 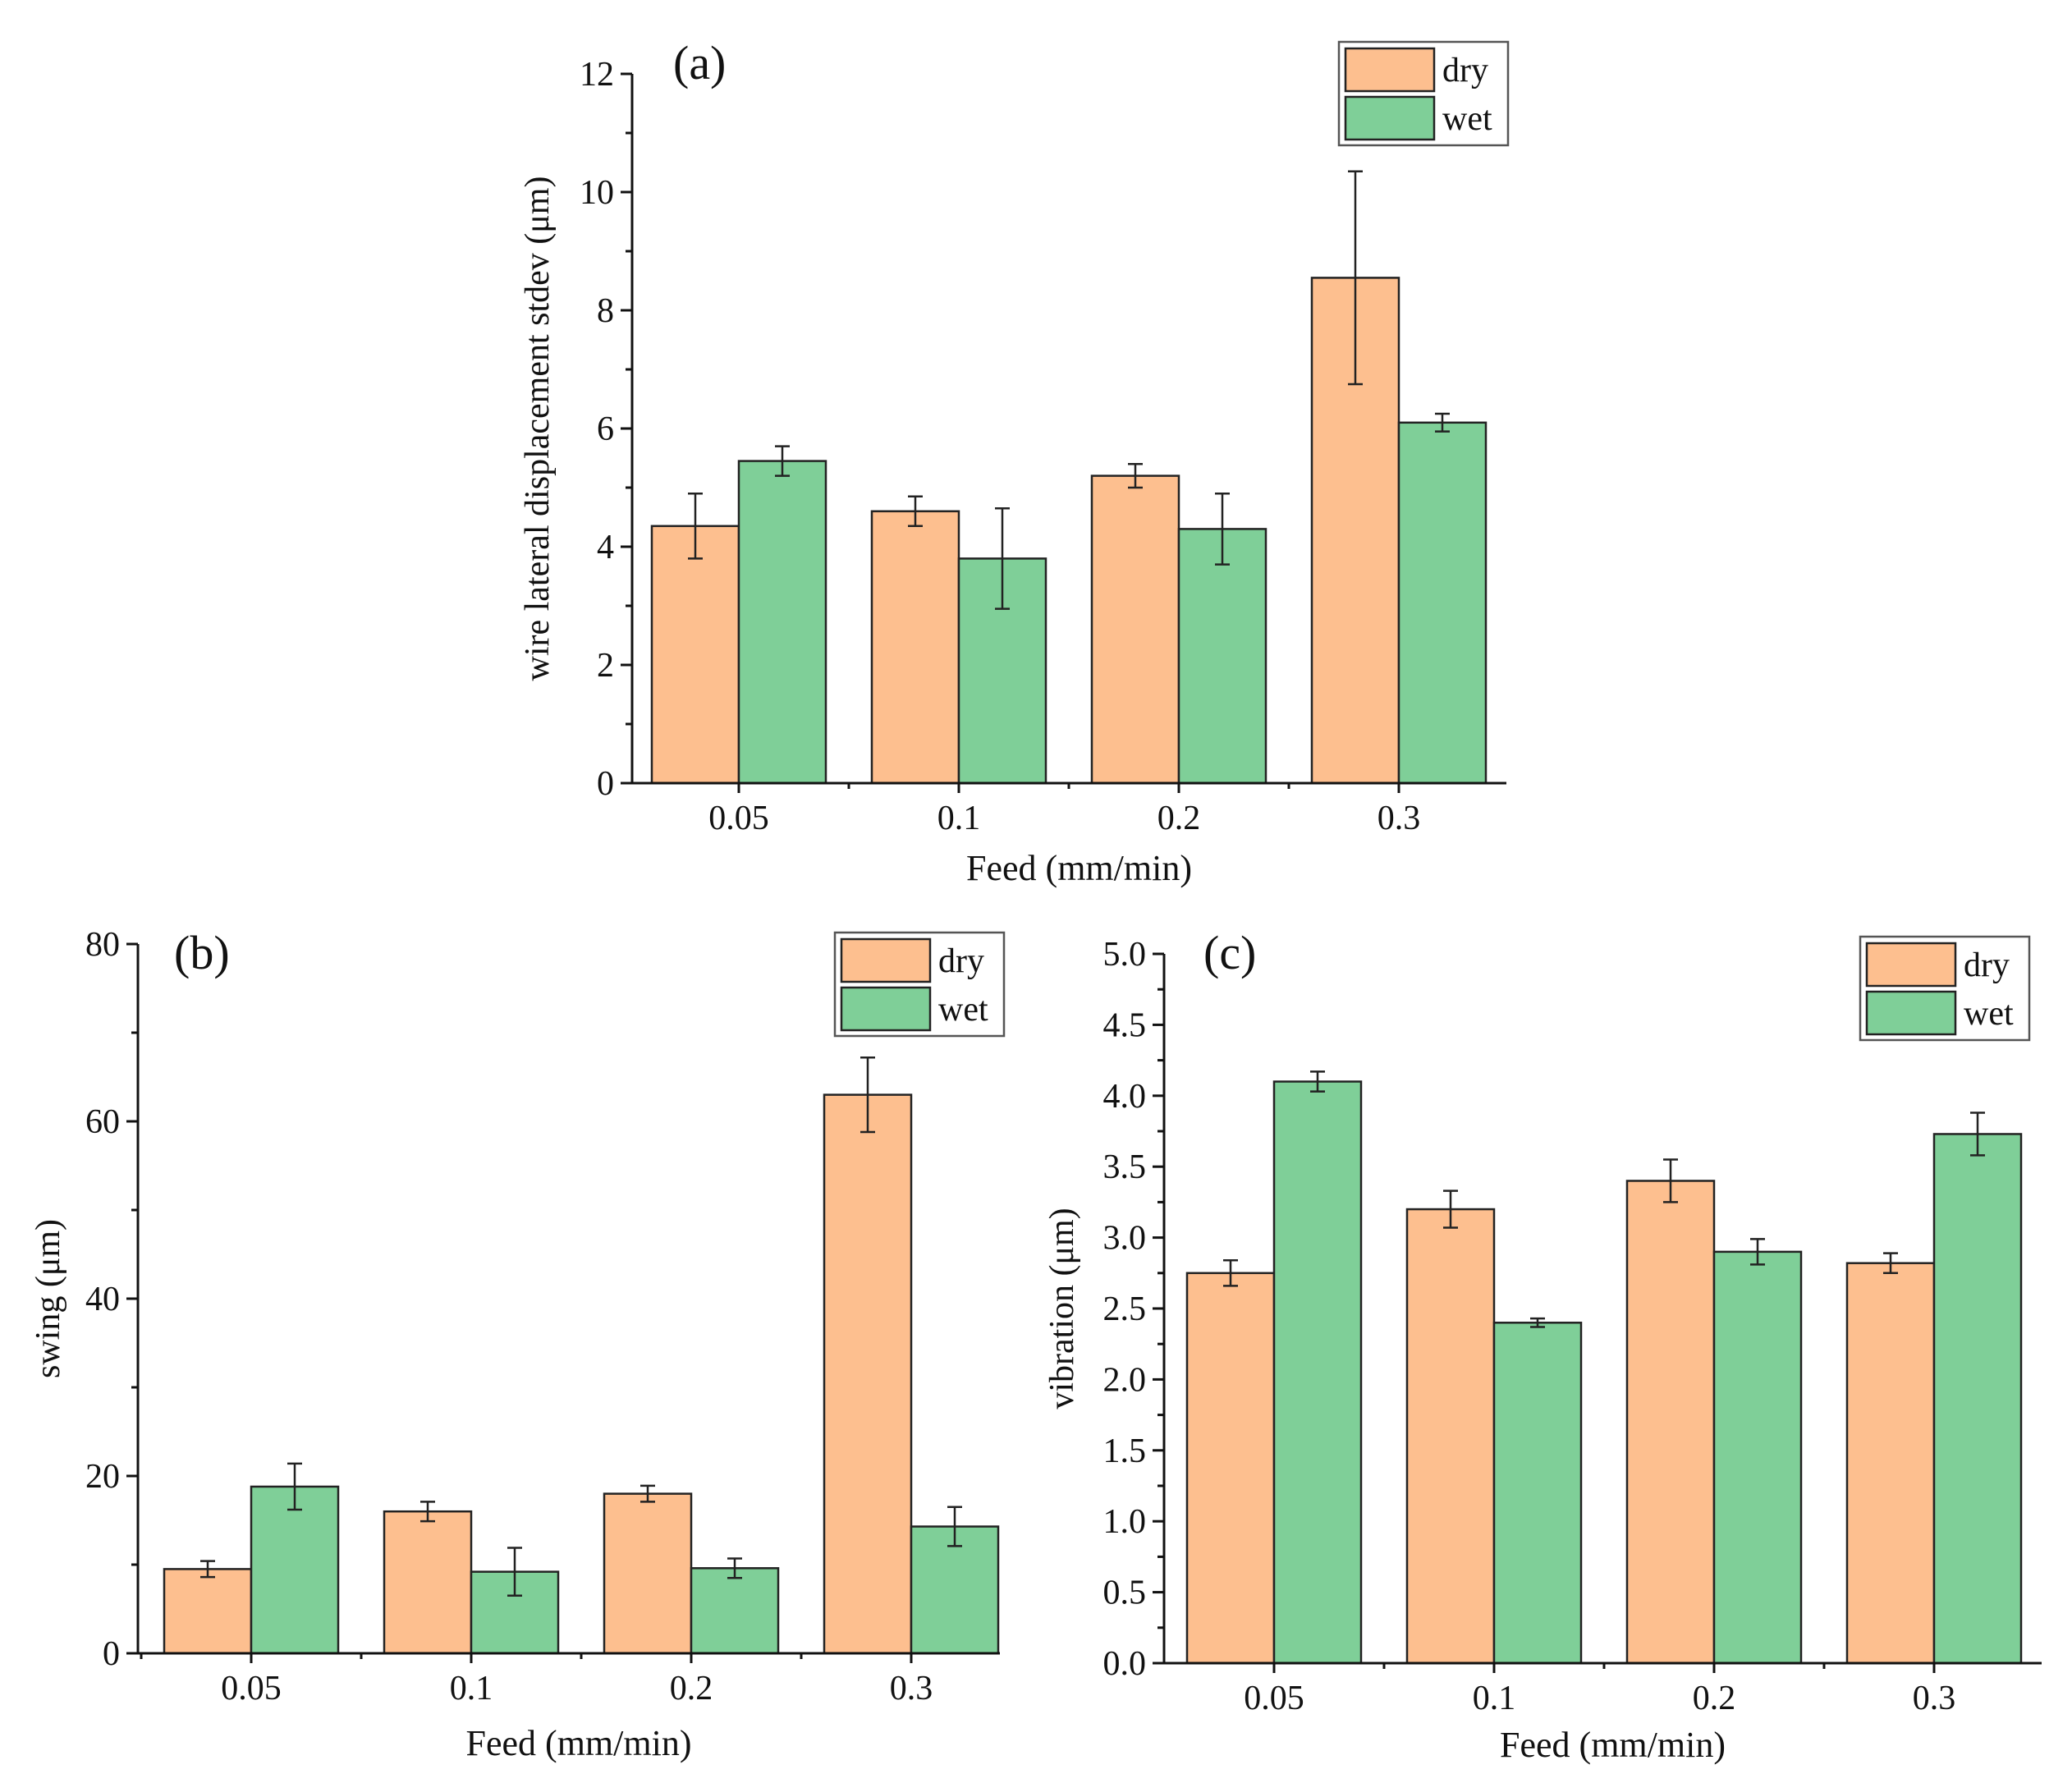 What do you see at coordinates (1125, 955) in the screenshot?
I see `y-tick-label: 5.0` at bounding box center [1125, 955].